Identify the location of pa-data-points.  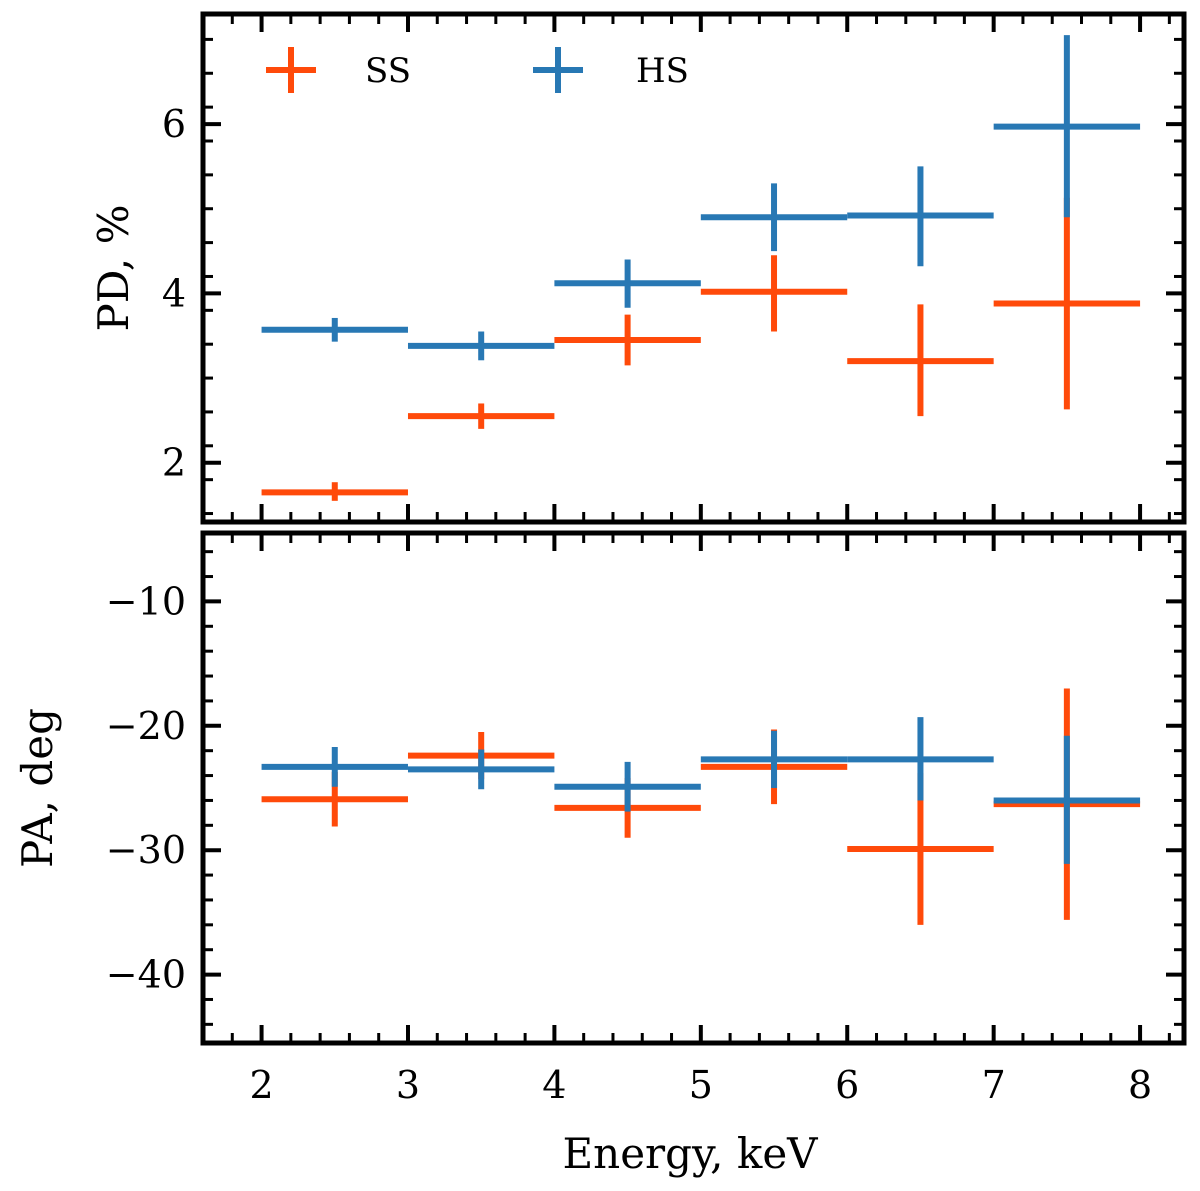
(701, 806).